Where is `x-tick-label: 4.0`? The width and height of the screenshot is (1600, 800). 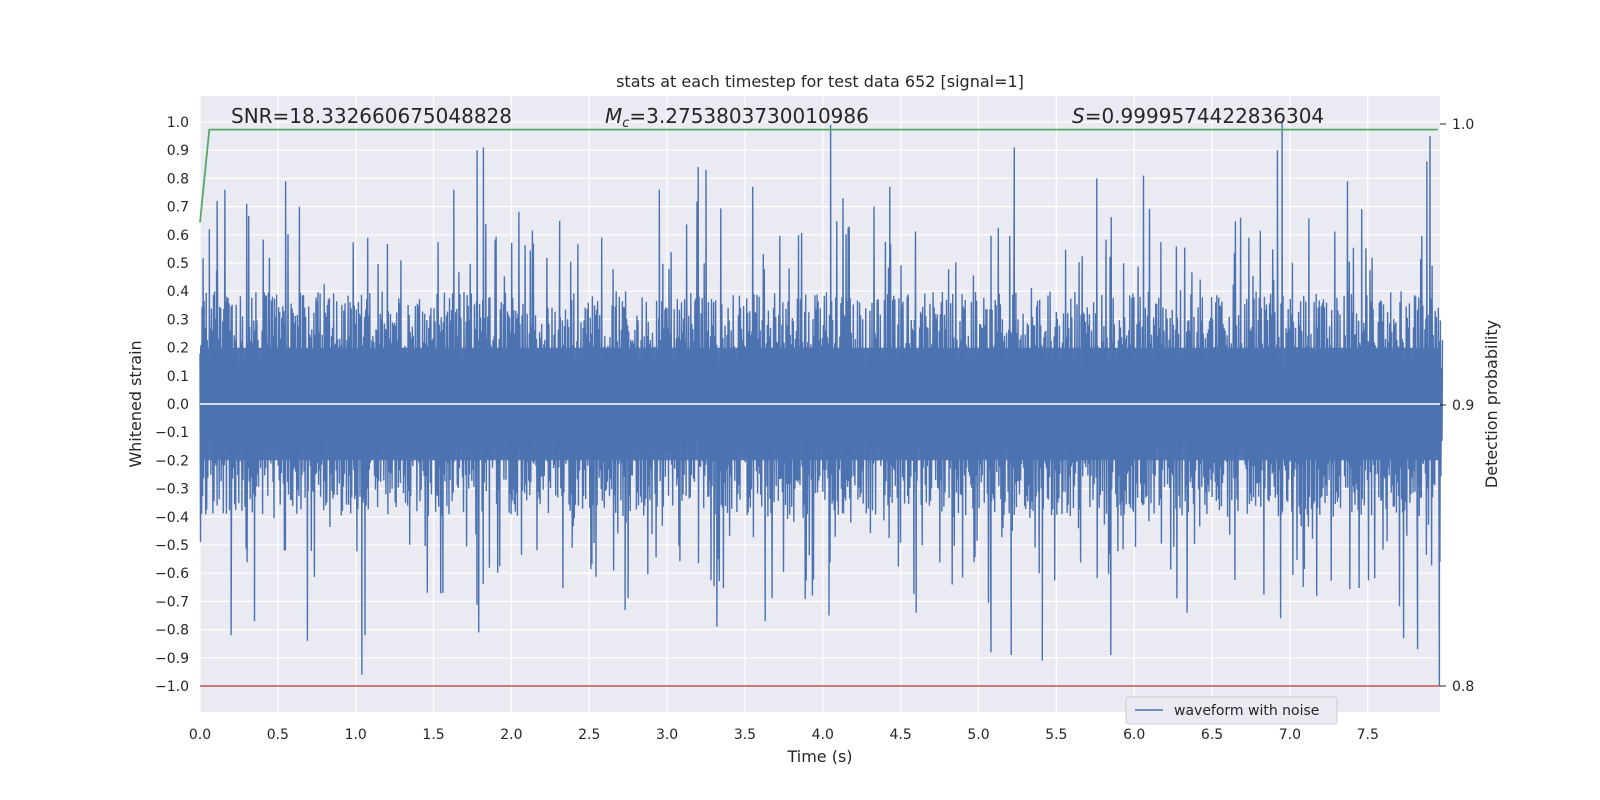 x-tick-label: 4.0 is located at coordinates (823, 735).